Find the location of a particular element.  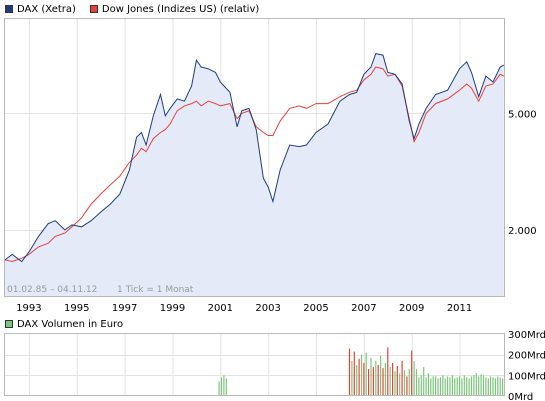

volume-y-tick-0: 0Mrd is located at coordinates (520, 396).